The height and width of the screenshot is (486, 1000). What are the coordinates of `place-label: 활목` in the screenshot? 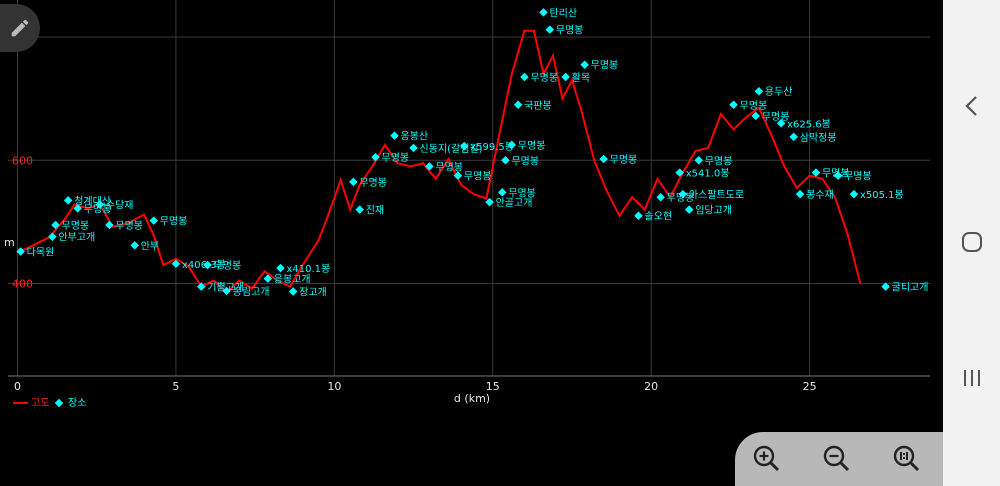 It's located at (581, 77).